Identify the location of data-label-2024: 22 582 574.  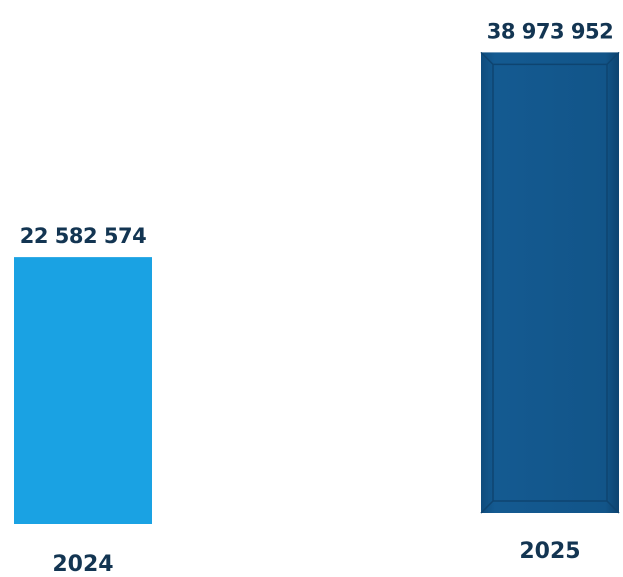
(83, 236).